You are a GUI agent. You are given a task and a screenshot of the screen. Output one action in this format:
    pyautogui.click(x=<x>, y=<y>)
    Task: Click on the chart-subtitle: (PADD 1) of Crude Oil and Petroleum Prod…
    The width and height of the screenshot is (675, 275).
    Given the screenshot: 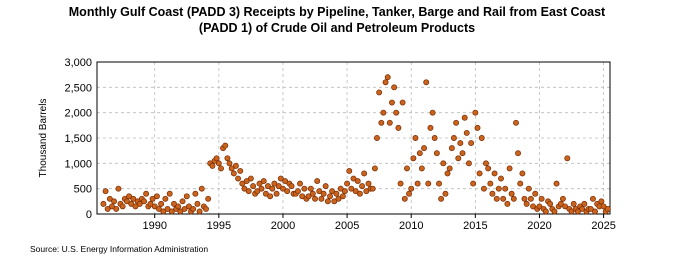 What is the action you would take?
    pyautogui.click(x=337, y=28)
    